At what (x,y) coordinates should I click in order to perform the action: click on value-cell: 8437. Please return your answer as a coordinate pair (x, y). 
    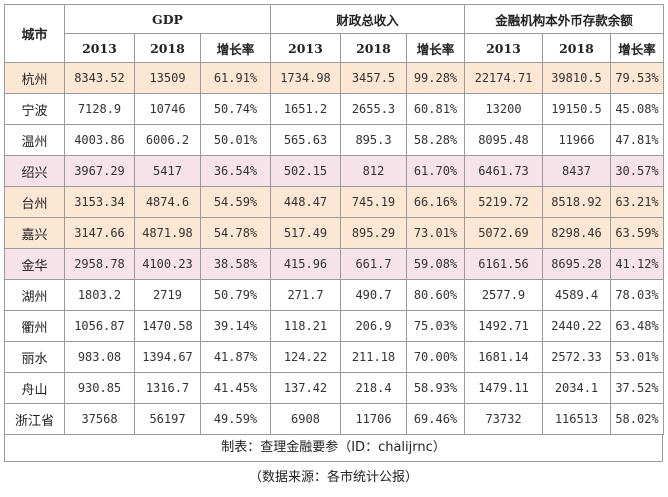
    Looking at the image, I should click on (576, 171).